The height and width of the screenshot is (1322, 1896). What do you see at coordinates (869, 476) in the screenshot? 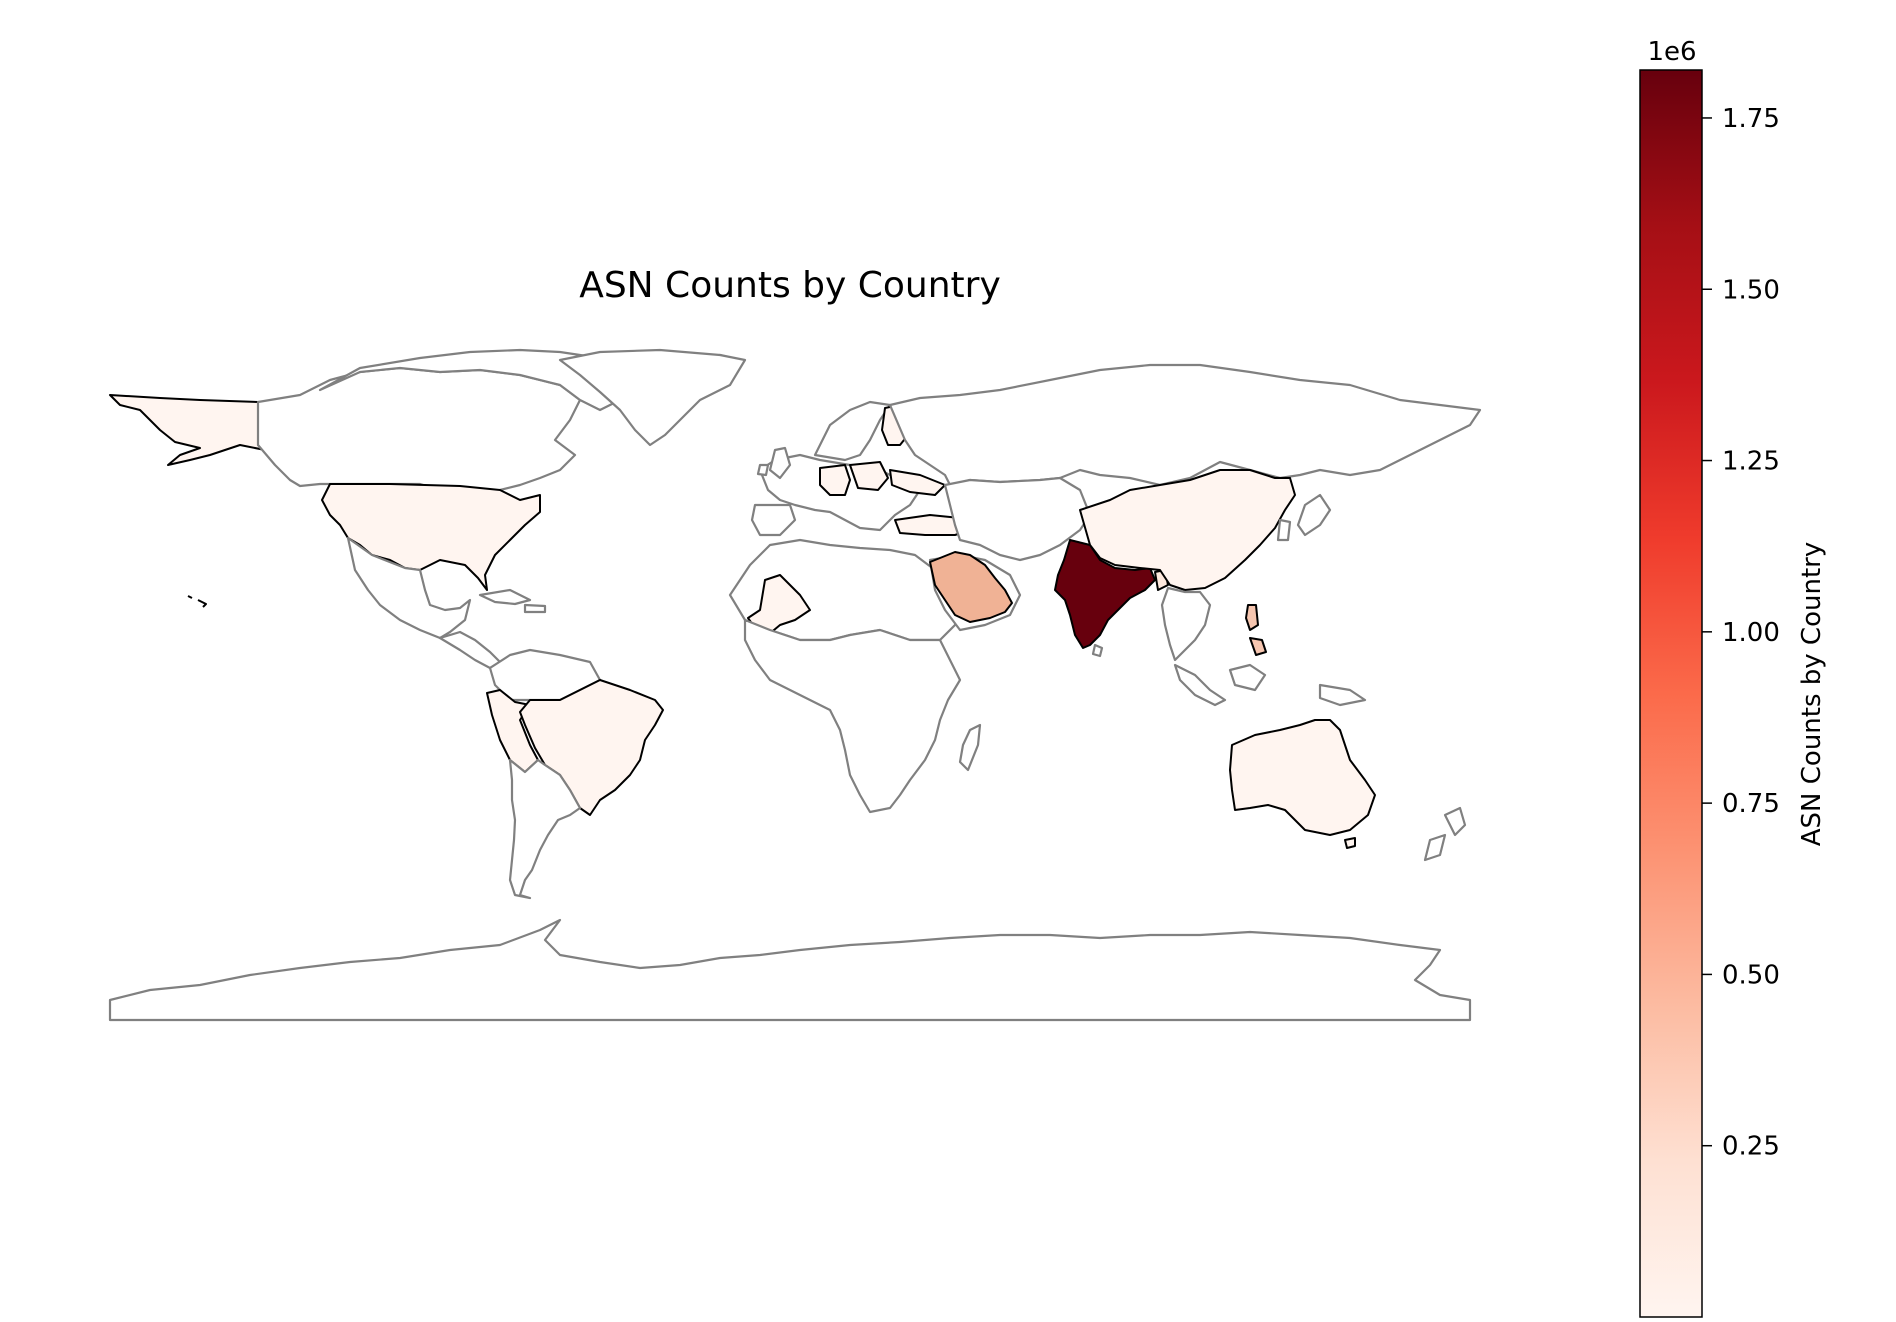
I see `country-poland` at bounding box center [869, 476].